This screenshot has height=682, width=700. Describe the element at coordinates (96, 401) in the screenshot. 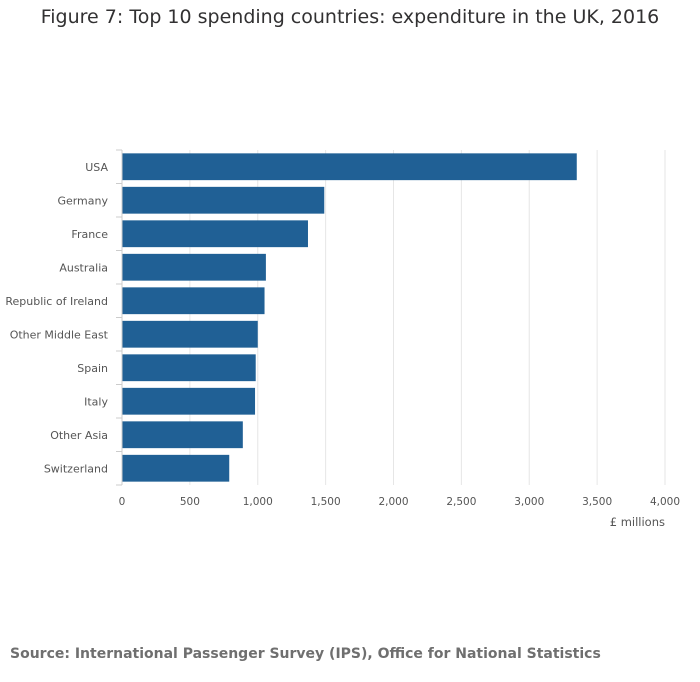

I see `y-category-label: Italy` at that location.